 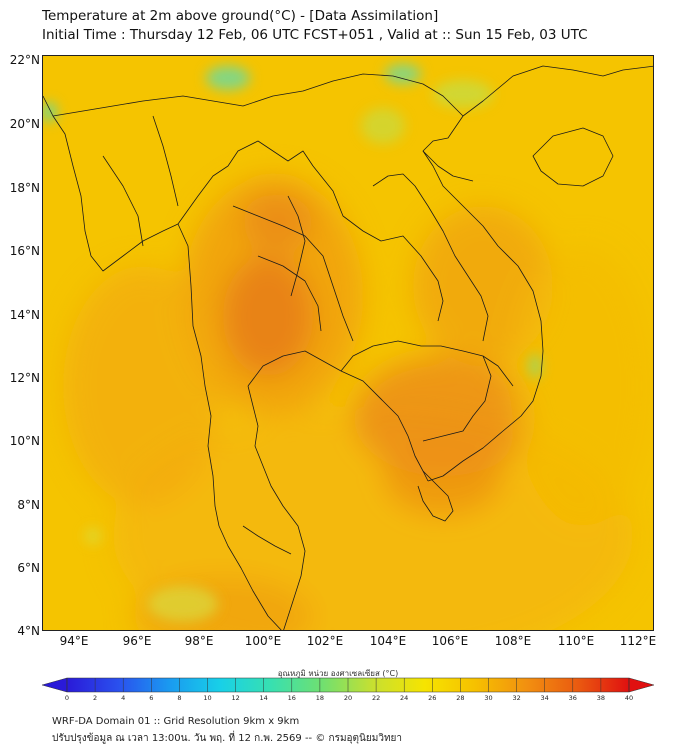 I want to click on colorbar-max-arrow, so click(x=641, y=685).